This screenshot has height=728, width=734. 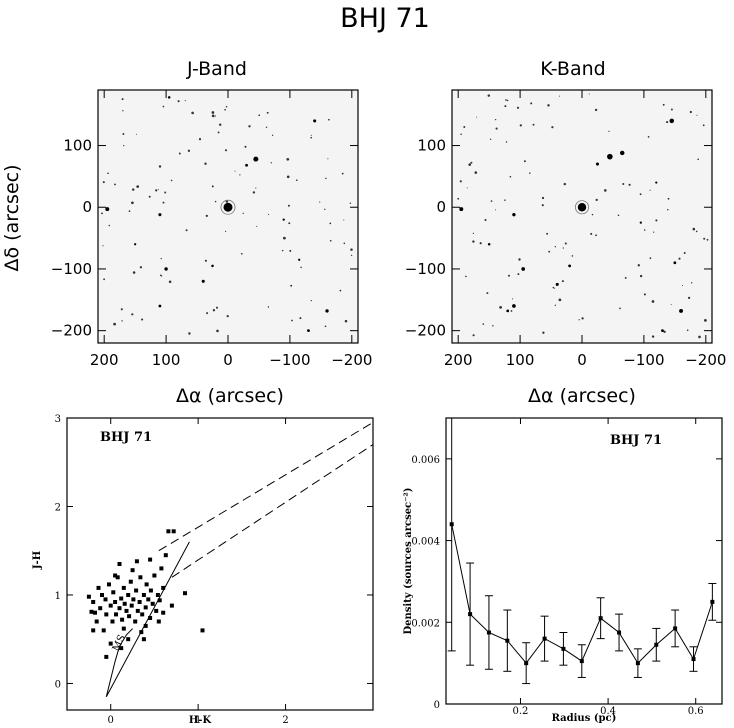 What do you see at coordinates (228, 207) in the screenshot?
I see `star-halo` at bounding box center [228, 207].